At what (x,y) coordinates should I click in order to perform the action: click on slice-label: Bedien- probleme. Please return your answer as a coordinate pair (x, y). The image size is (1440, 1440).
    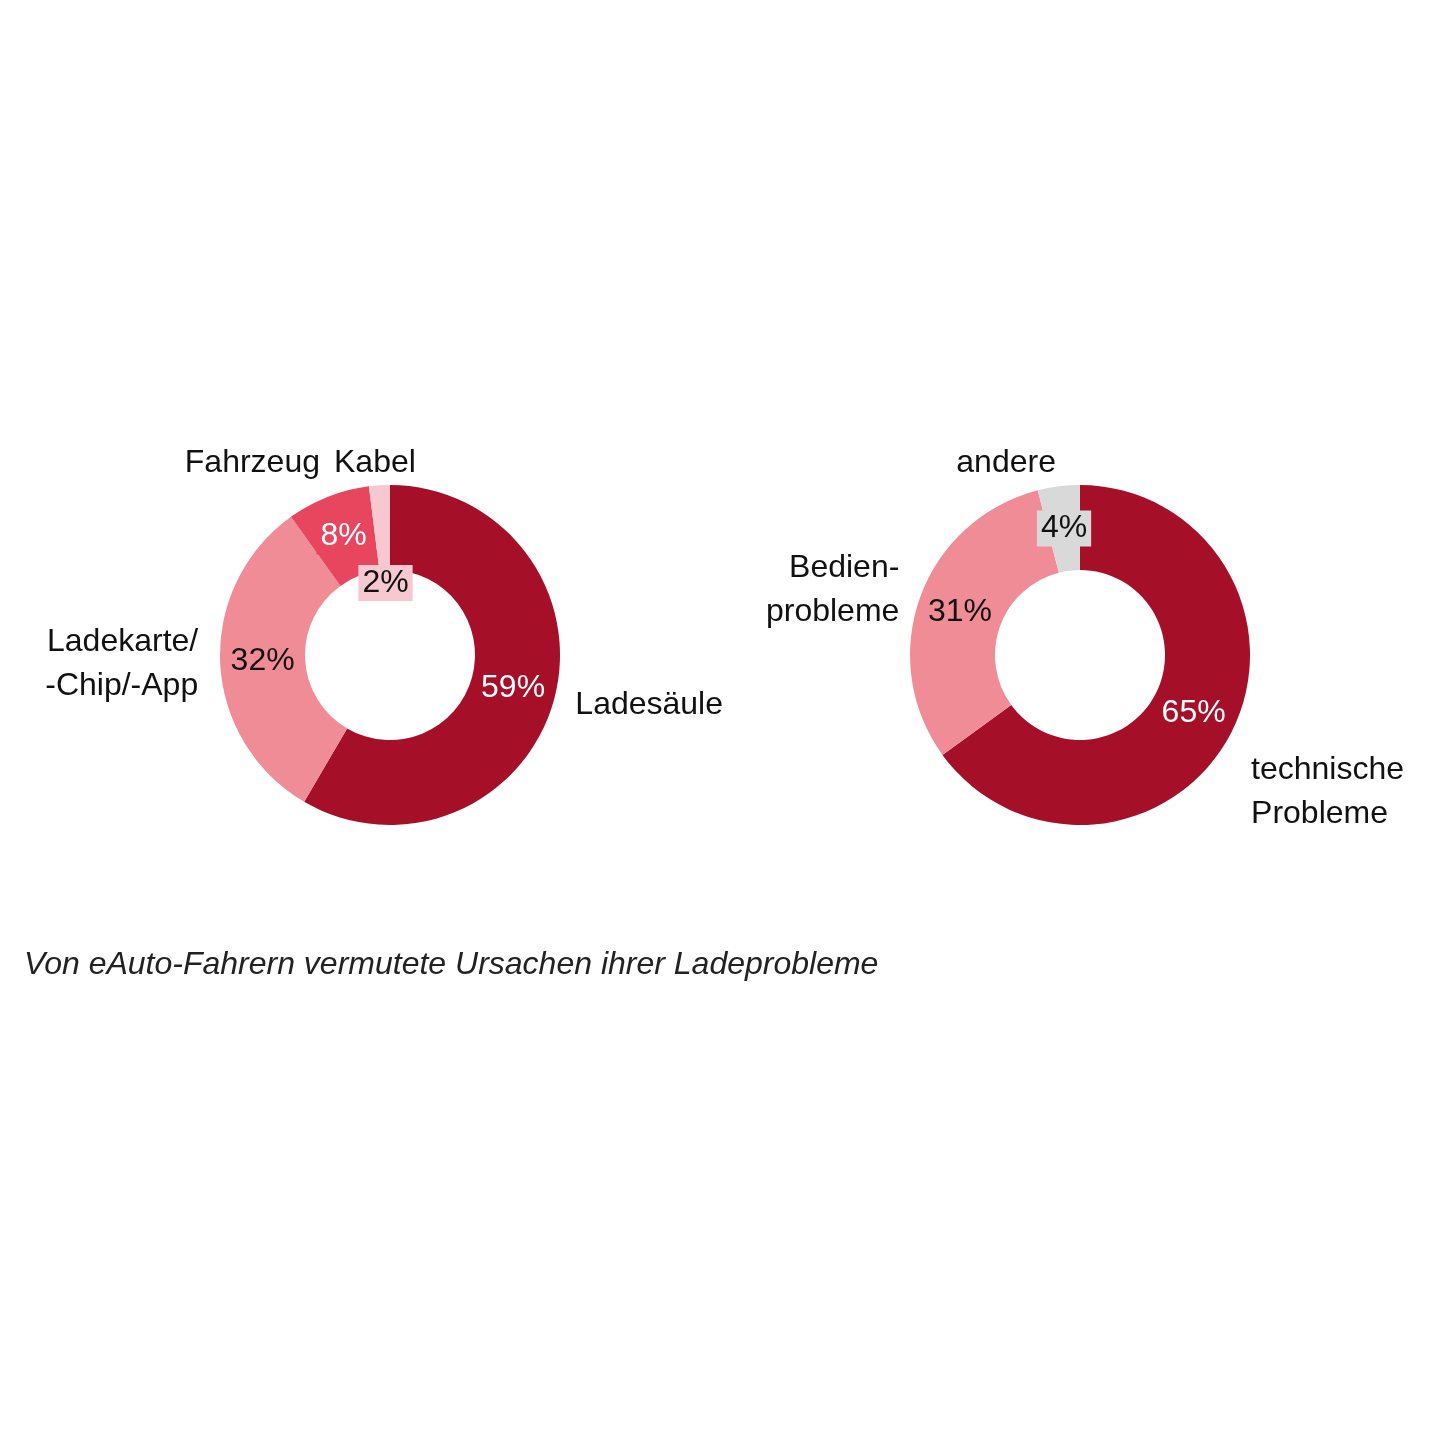
    Looking at the image, I should click on (832, 587).